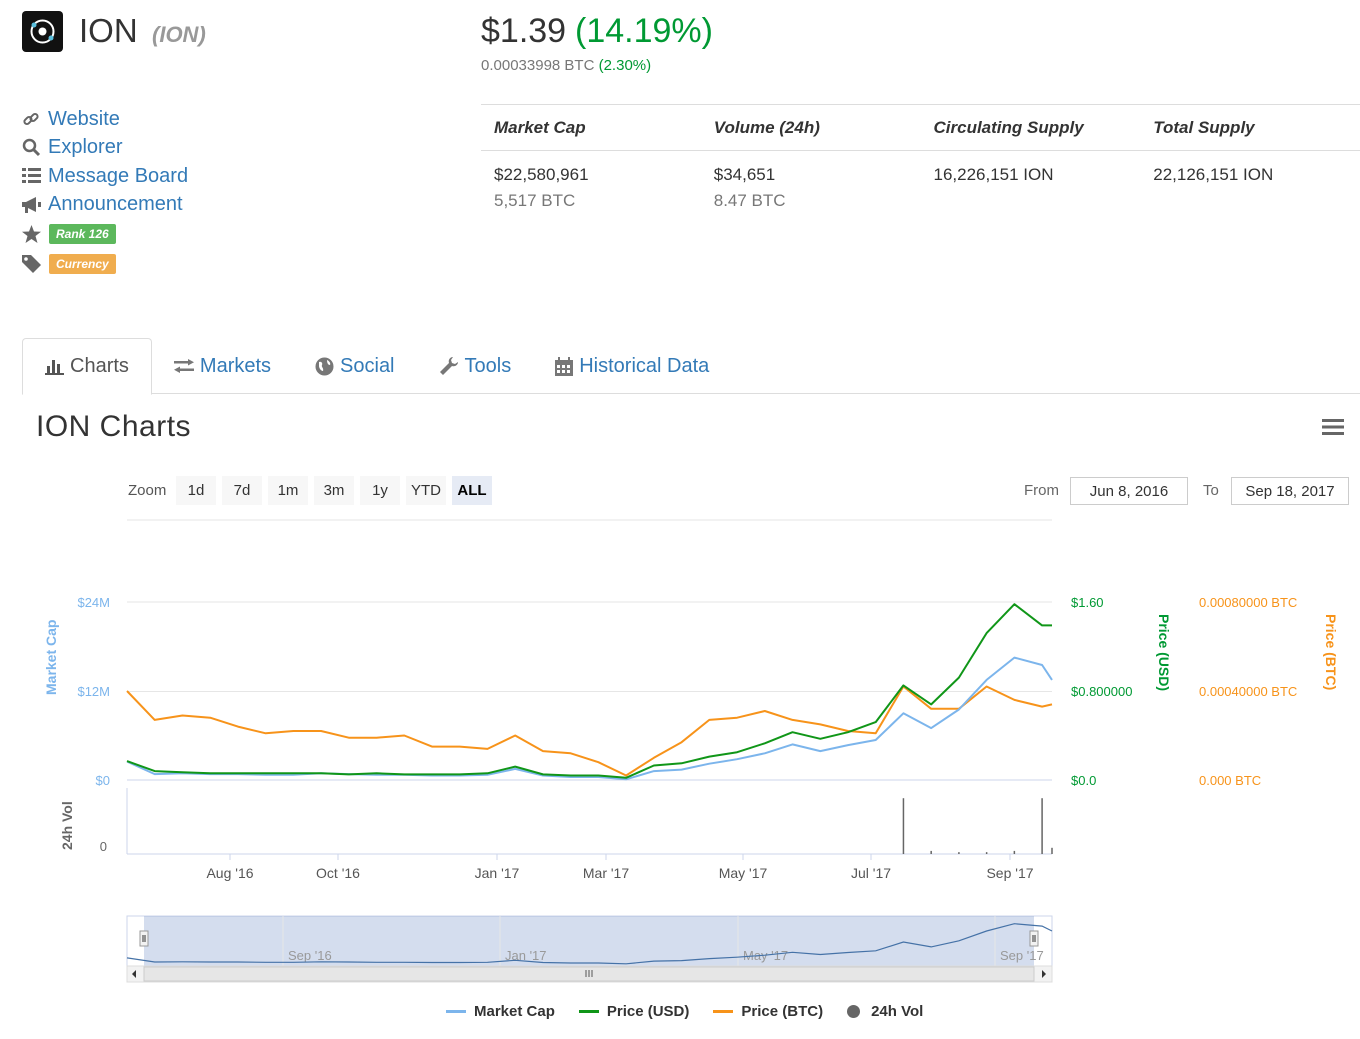 Image resolution: width=1360 pixels, height=1039 pixels. I want to click on market-cap-axis-title: Market Cap, so click(51, 657).